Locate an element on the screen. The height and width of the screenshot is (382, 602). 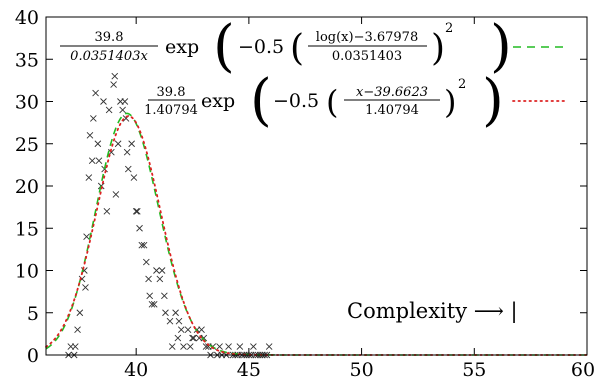
y-tick-label: 25 is located at coordinates (27, 145).